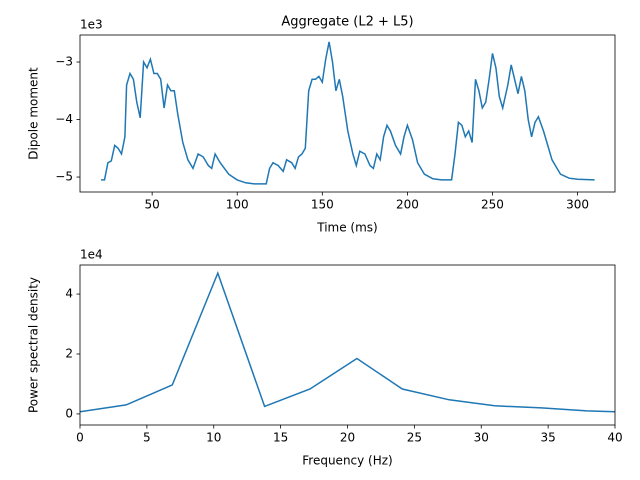 This screenshot has width=640, height=480. I want to click on x-tick-label: 300, so click(577, 205).